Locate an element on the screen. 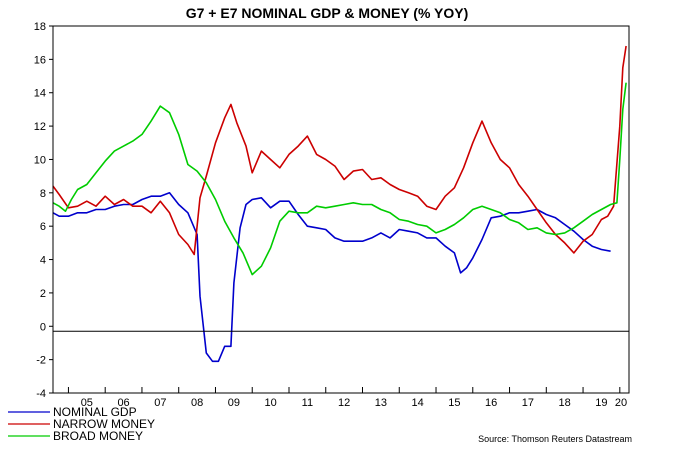 The image size is (675, 450). x-tick-label: 18 is located at coordinates (565, 403).